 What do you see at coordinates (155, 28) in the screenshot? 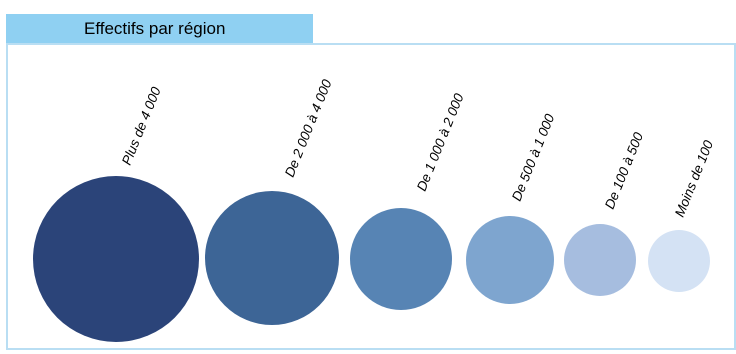
I see `legend-title: Effectifs par région` at bounding box center [155, 28].